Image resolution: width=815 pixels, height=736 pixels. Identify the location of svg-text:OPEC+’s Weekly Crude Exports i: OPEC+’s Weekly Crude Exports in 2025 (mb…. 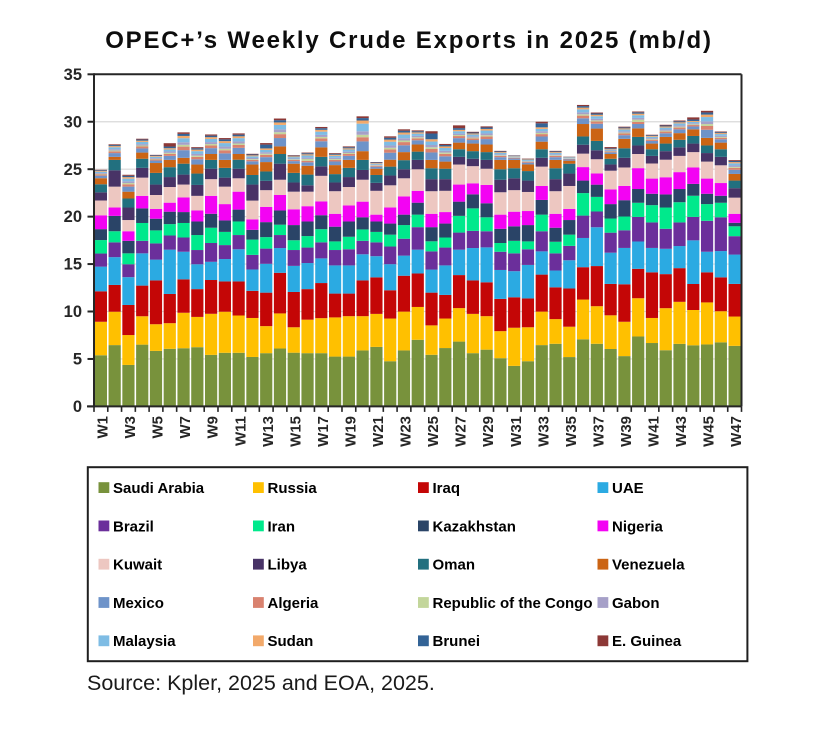
(409, 40).